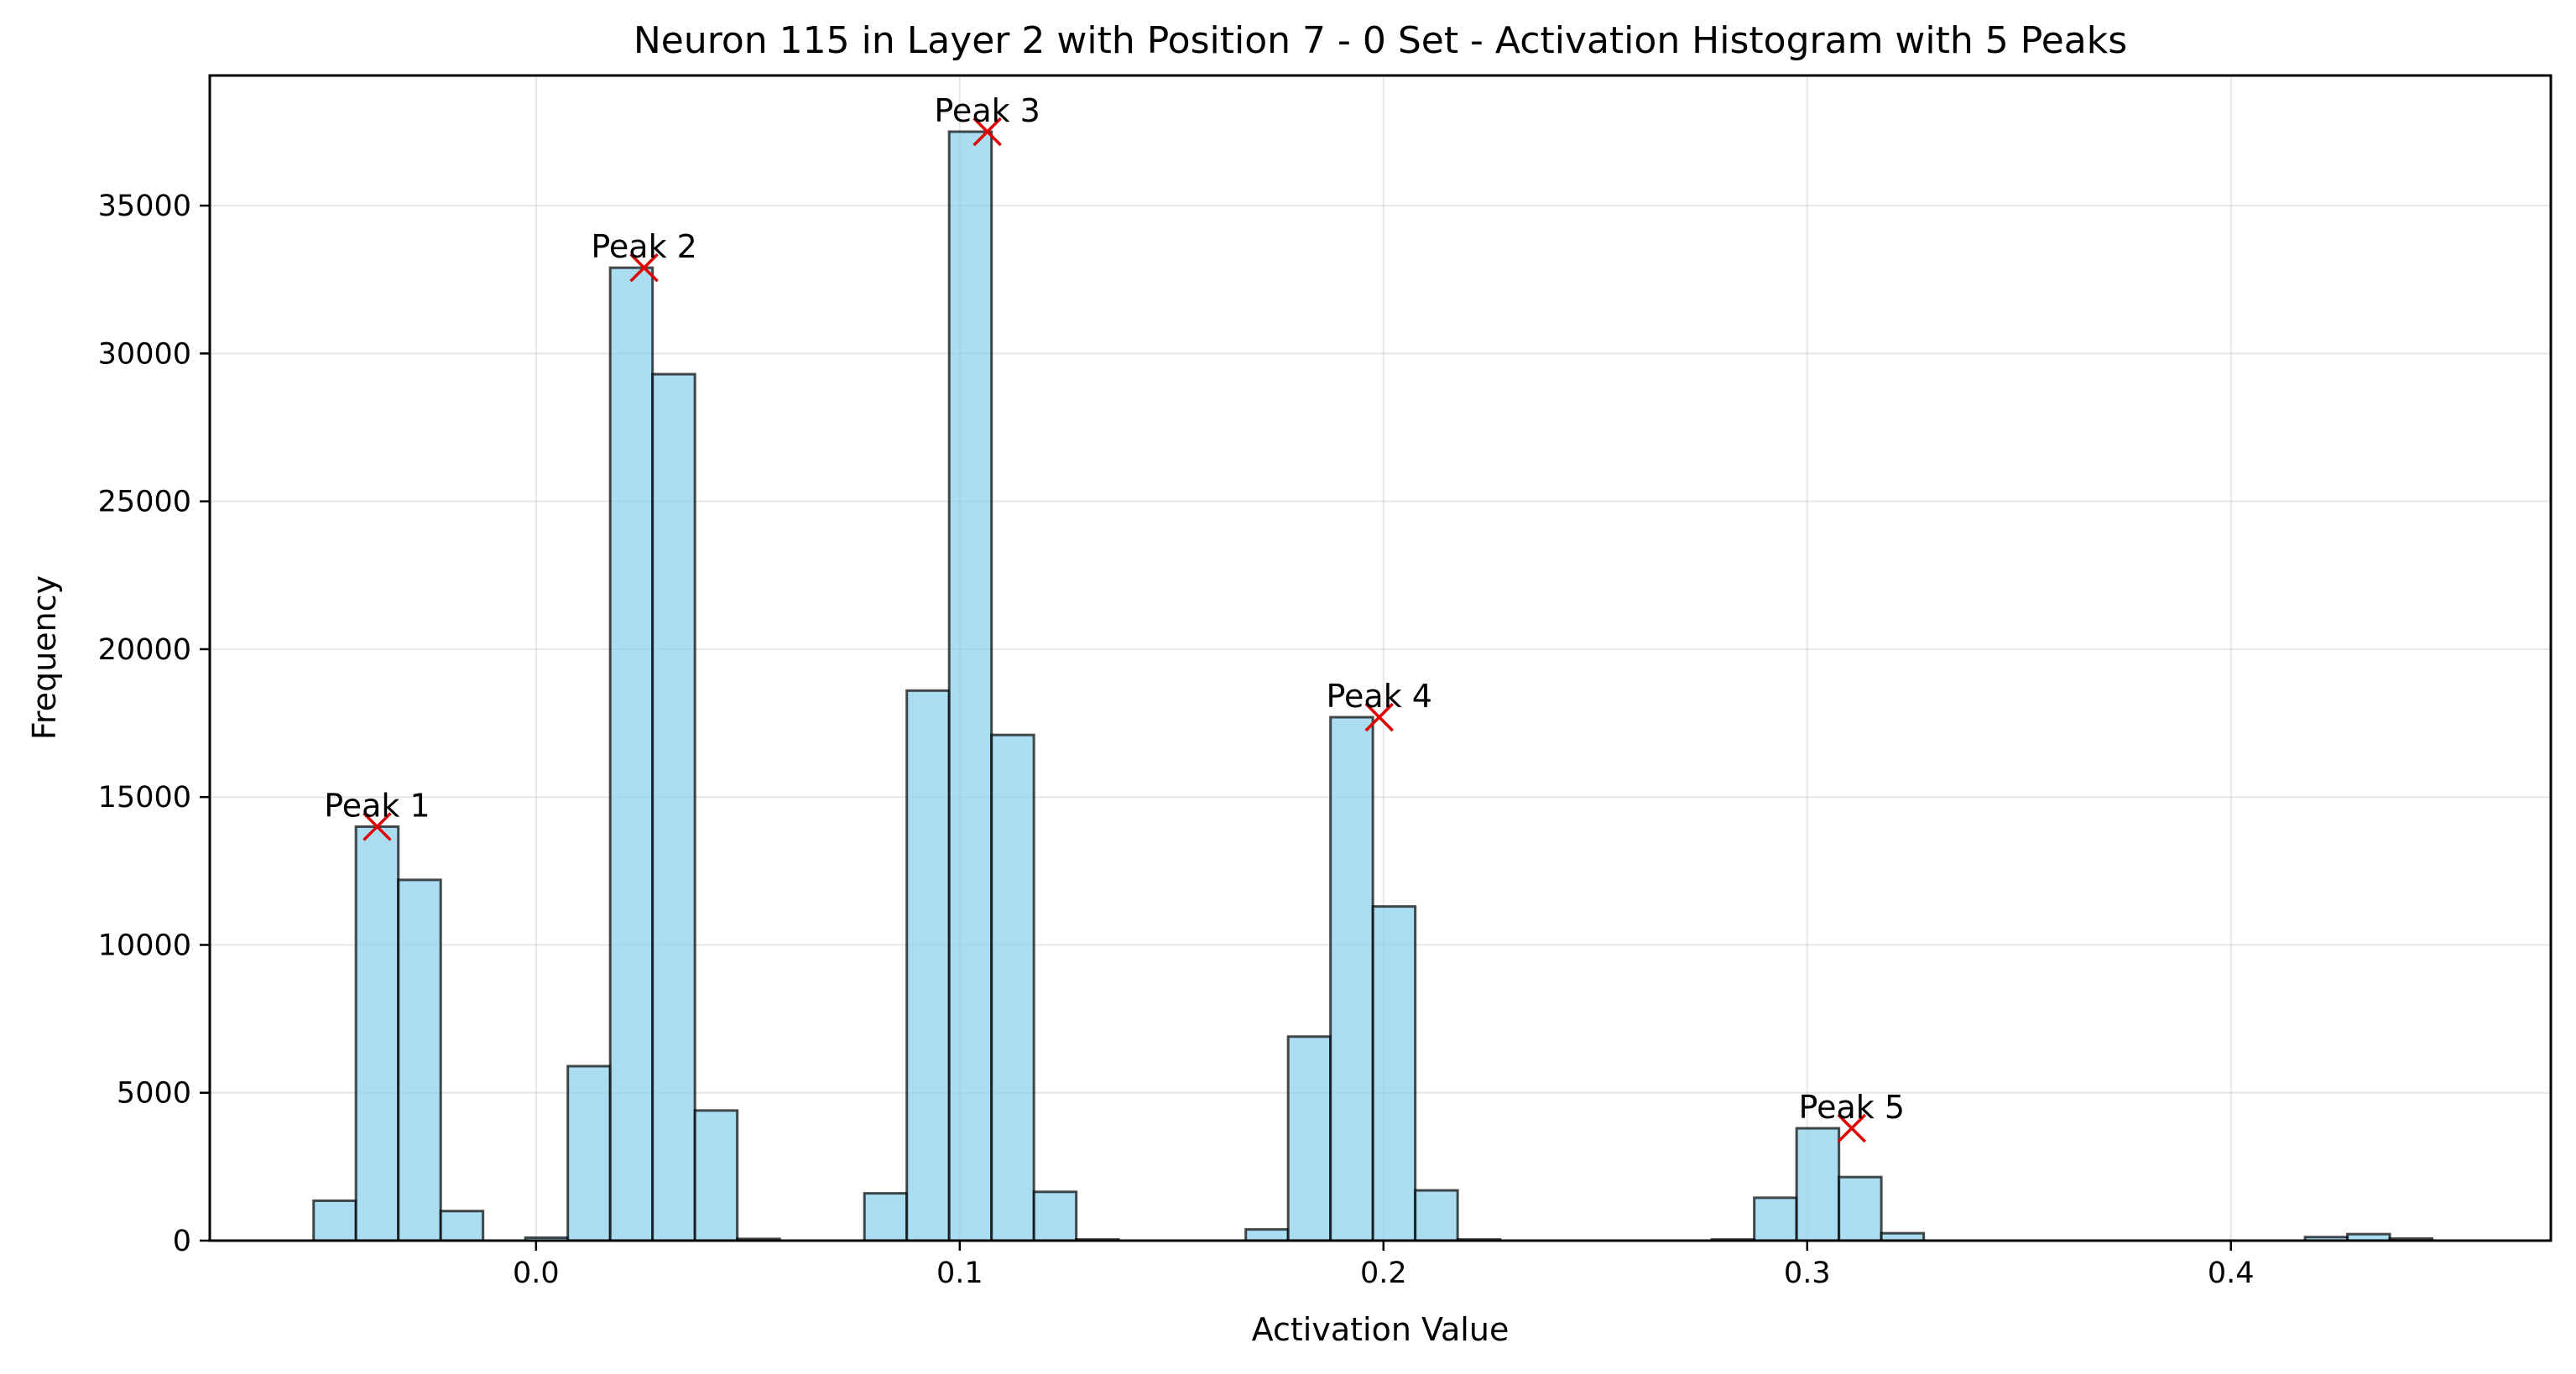 This screenshot has height=1374, width=2576. Describe the element at coordinates (987, 110) in the screenshot. I see `peak-label: Peak 3` at that location.